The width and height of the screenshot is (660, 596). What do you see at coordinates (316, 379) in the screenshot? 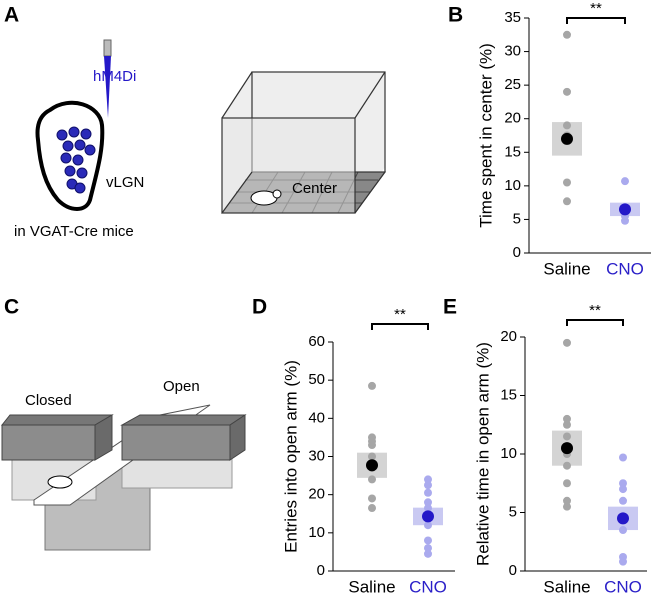
I see `y-tick-label: 50` at bounding box center [316, 379].